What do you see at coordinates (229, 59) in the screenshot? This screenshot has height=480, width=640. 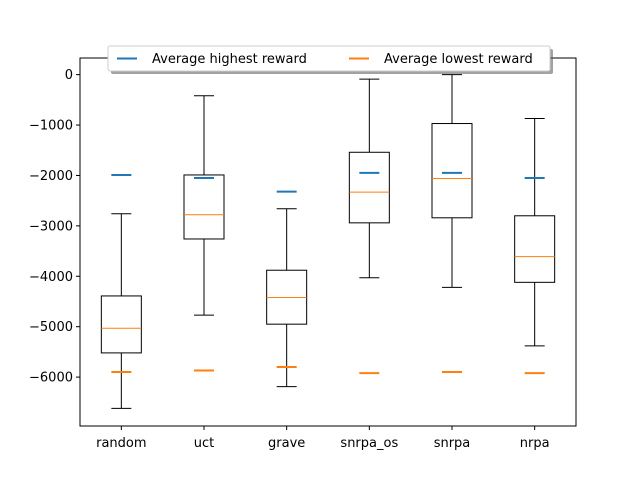 I see `legend-highest-label: Average highest reward` at bounding box center [229, 59].